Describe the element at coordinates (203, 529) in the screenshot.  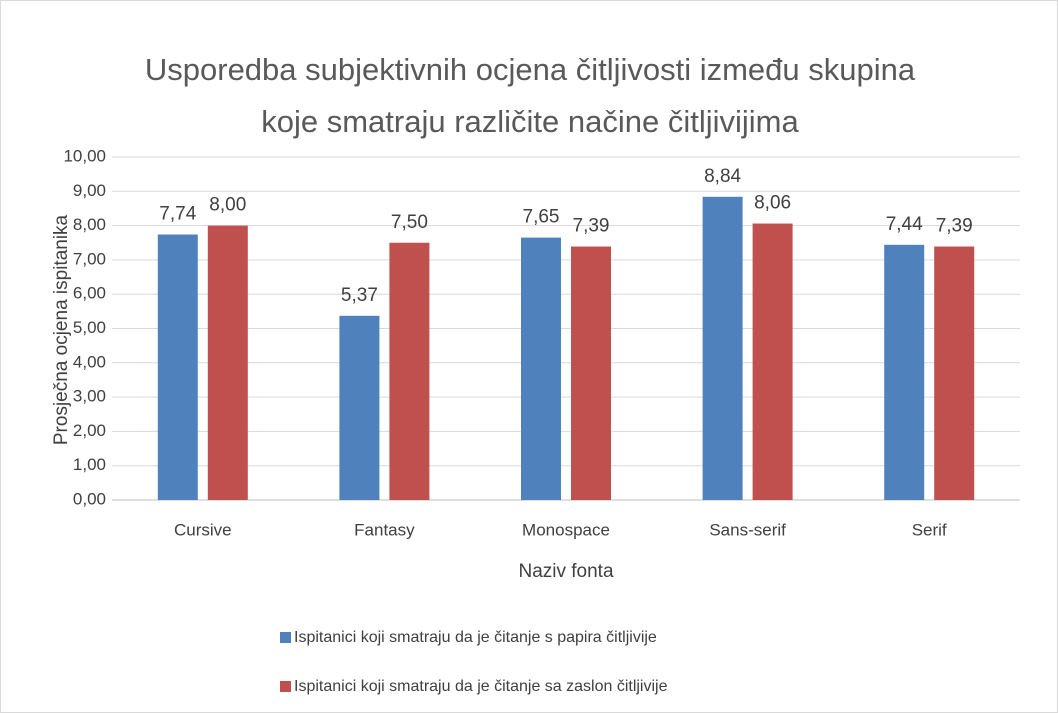
I see `x-tick-label: Cursive` at that location.